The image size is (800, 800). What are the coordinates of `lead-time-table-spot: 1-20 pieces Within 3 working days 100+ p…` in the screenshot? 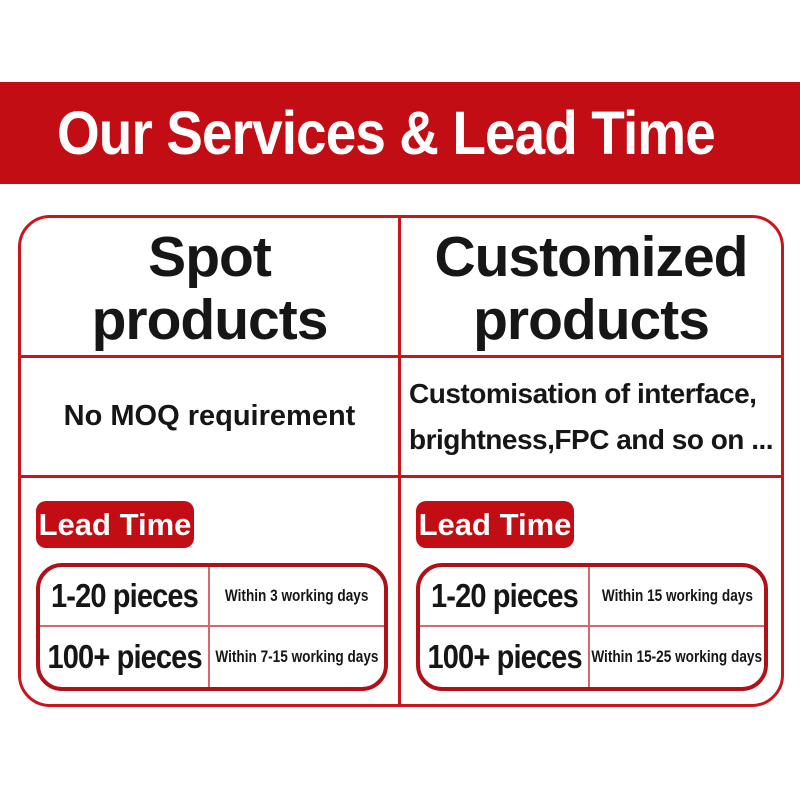 It's located at (212, 627).